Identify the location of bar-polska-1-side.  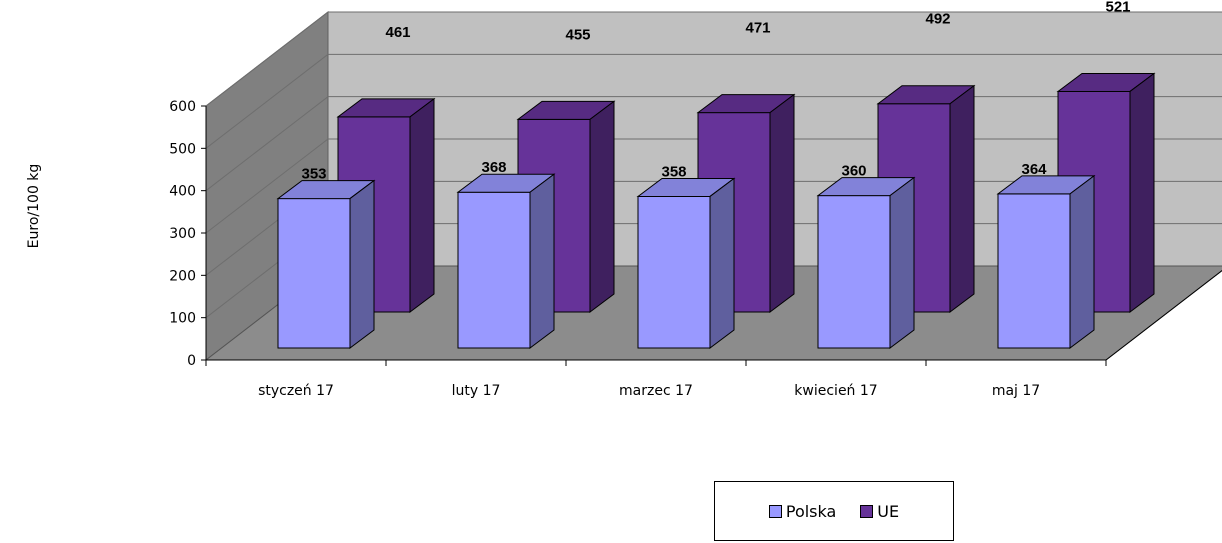
(542, 261).